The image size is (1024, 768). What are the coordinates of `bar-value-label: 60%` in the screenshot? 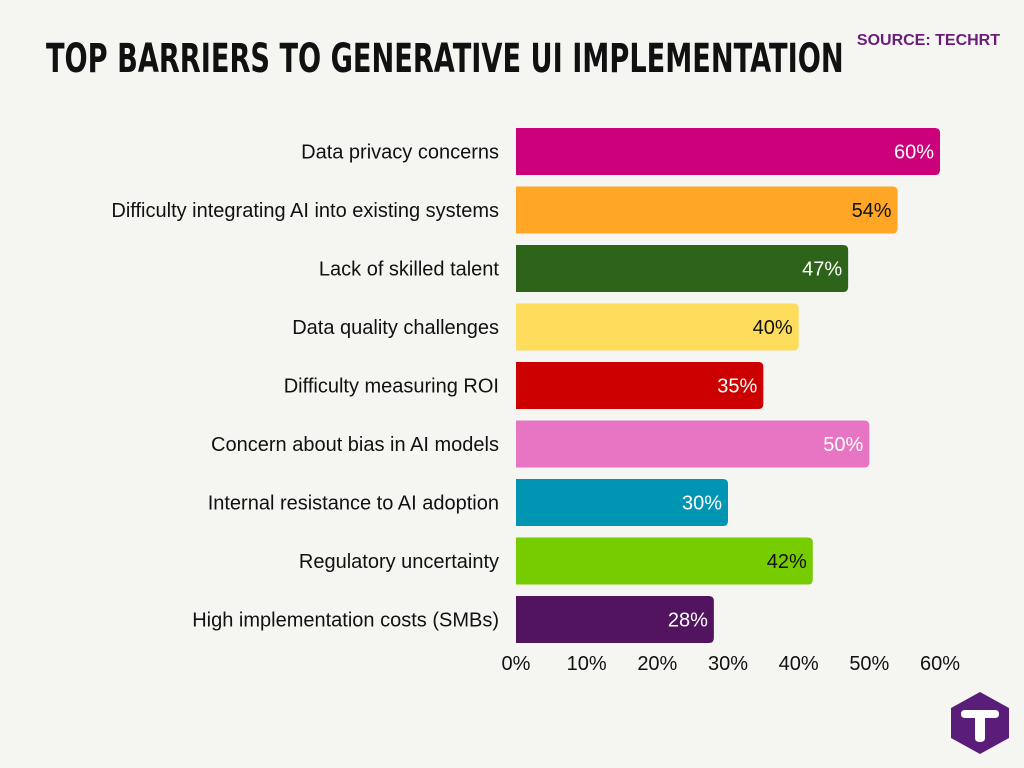 It's located at (914, 153).